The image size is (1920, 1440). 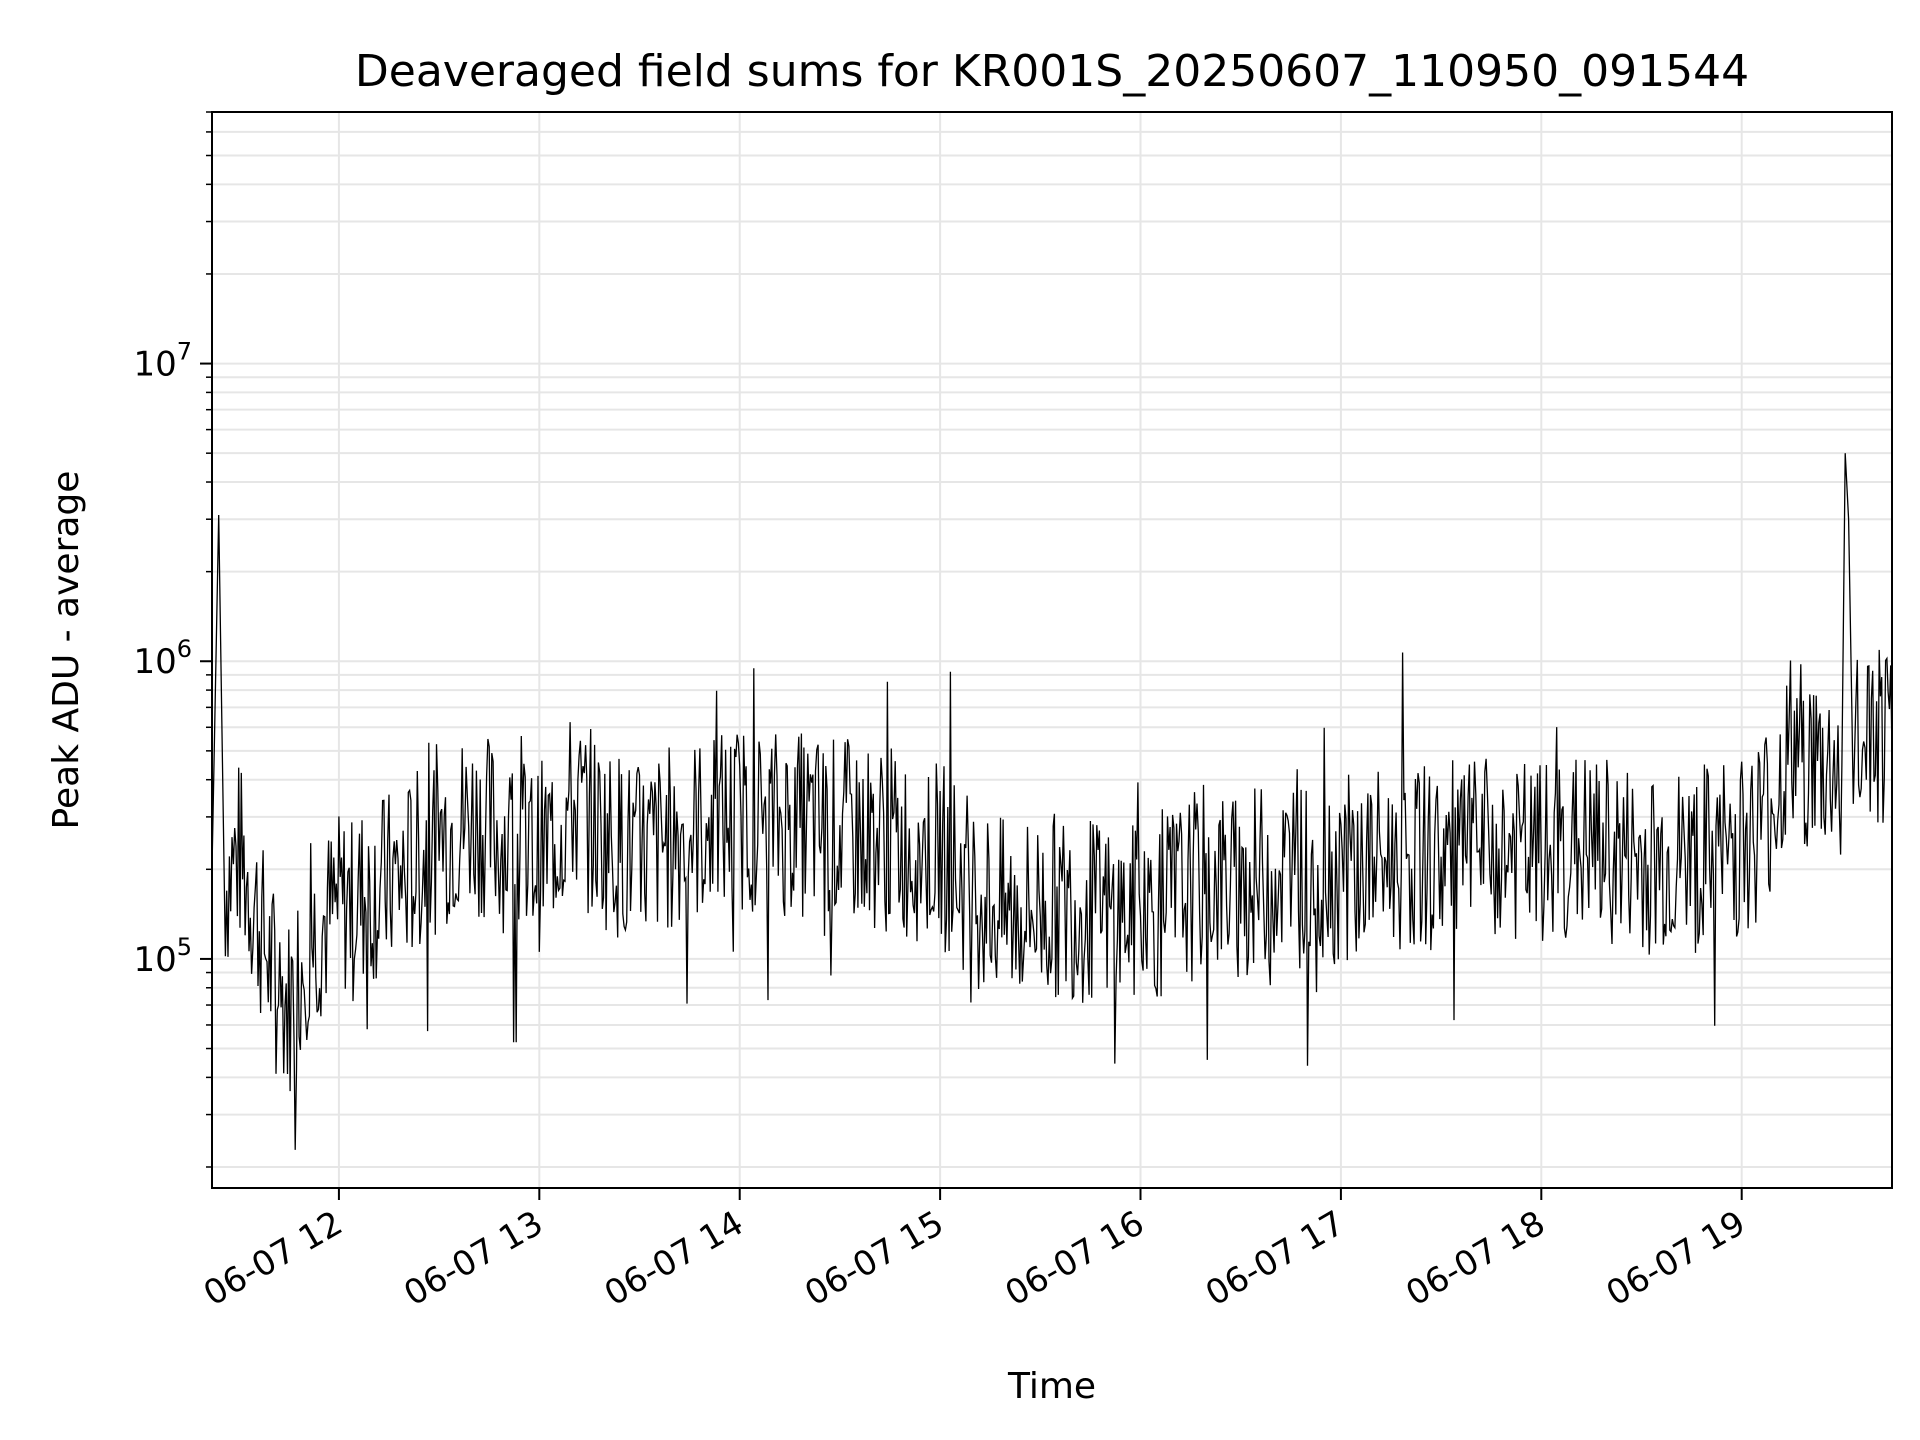 What do you see at coordinates (162, 361) in the screenshot?
I see `y-tick-label: 10⁷` at bounding box center [162, 361].